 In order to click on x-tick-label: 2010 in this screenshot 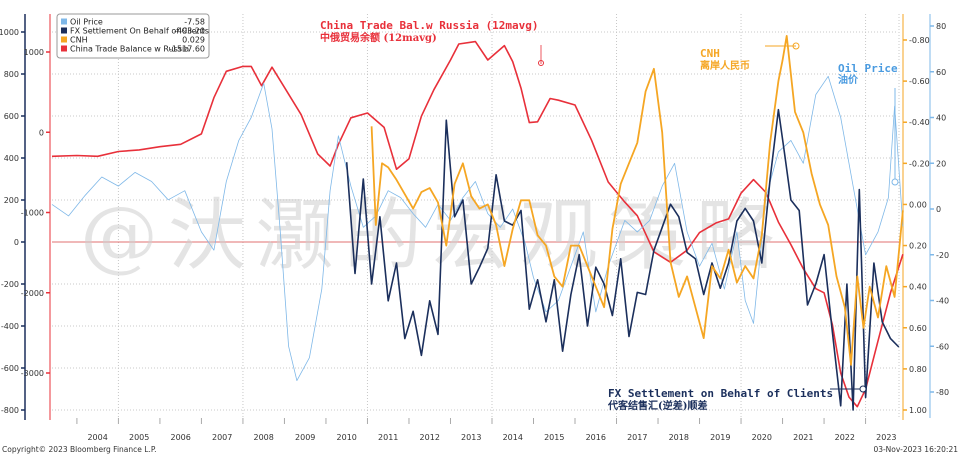, I will do `click(347, 437)`.